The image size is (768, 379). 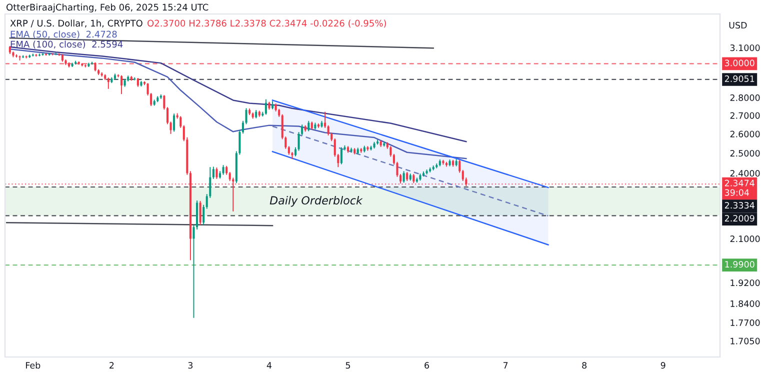 What do you see at coordinates (739, 63) in the screenshot?
I see `ref-line-label: 3.0000` at bounding box center [739, 63].